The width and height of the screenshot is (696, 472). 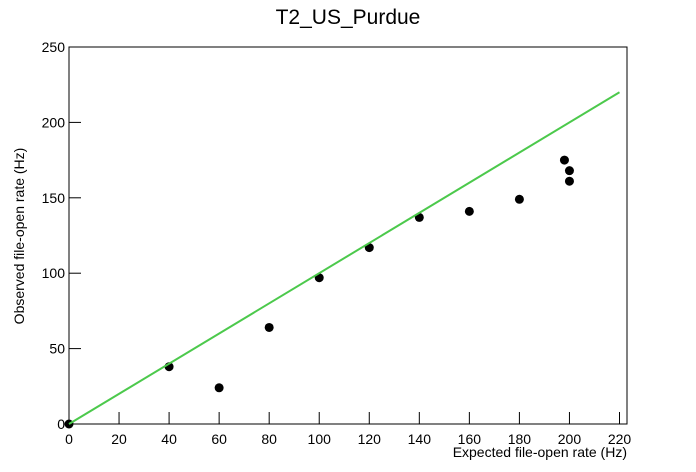 What do you see at coordinates (54, 273) in the screenshot?
I see `y-tick-label: 100` at bounding box center [54, 273].